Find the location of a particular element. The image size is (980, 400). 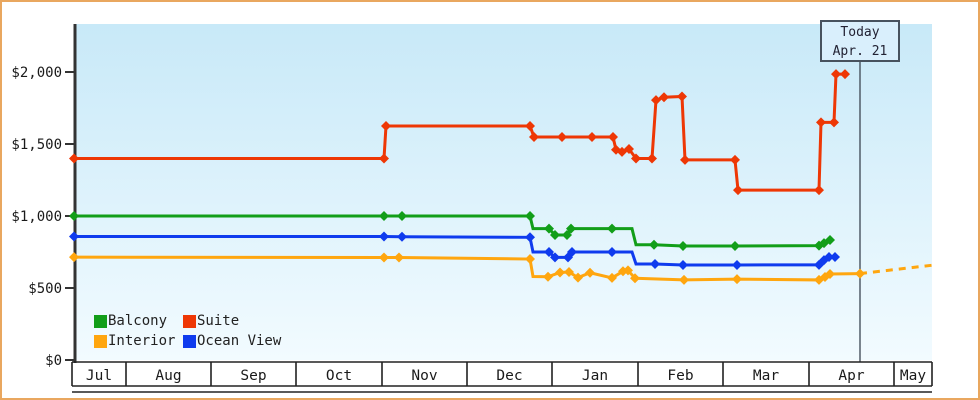

month-label: Jul is located at coordinates (99, 376).